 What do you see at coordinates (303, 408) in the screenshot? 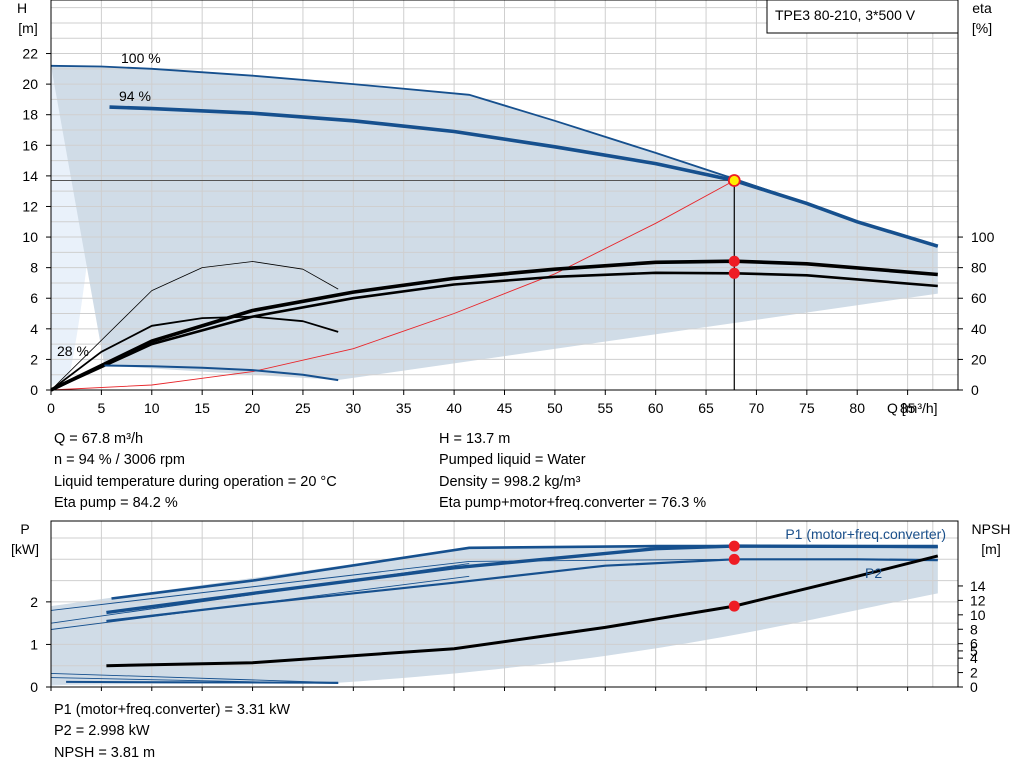
I see `x-tick-label: 25` at bounding box center [303, 408].